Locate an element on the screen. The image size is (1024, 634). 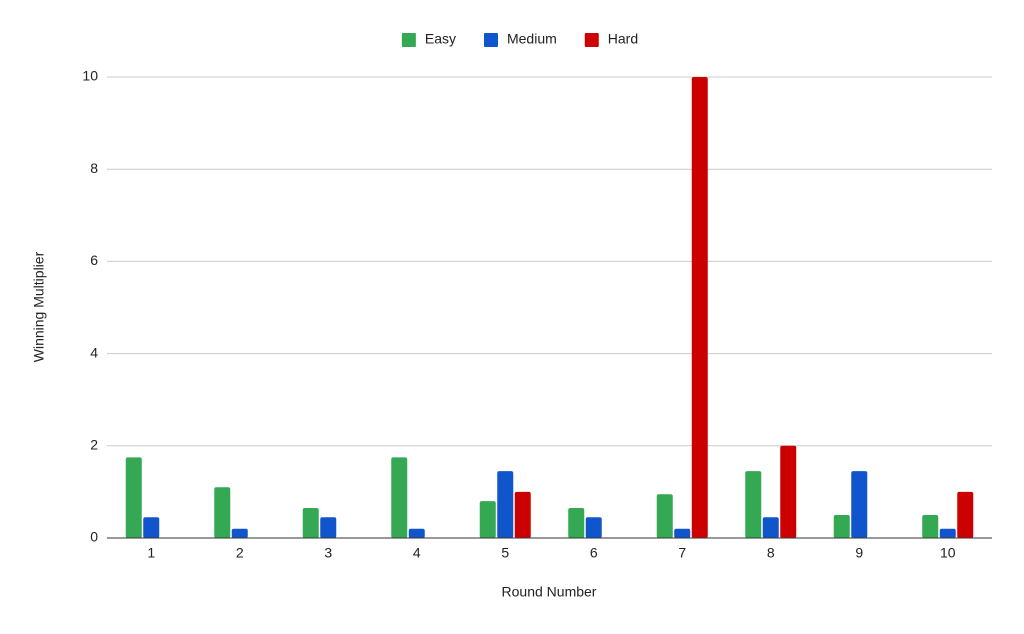
y-tick-label: 10 is located at coordinates (90, 76).